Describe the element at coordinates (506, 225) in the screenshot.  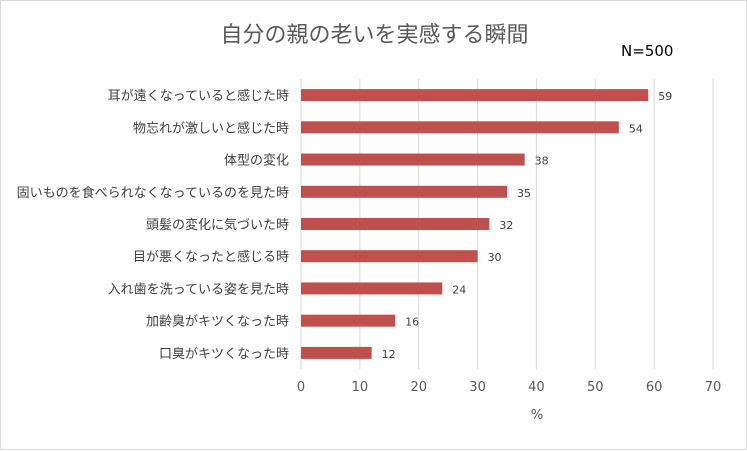
I see `data-label-4: 32` at that location.